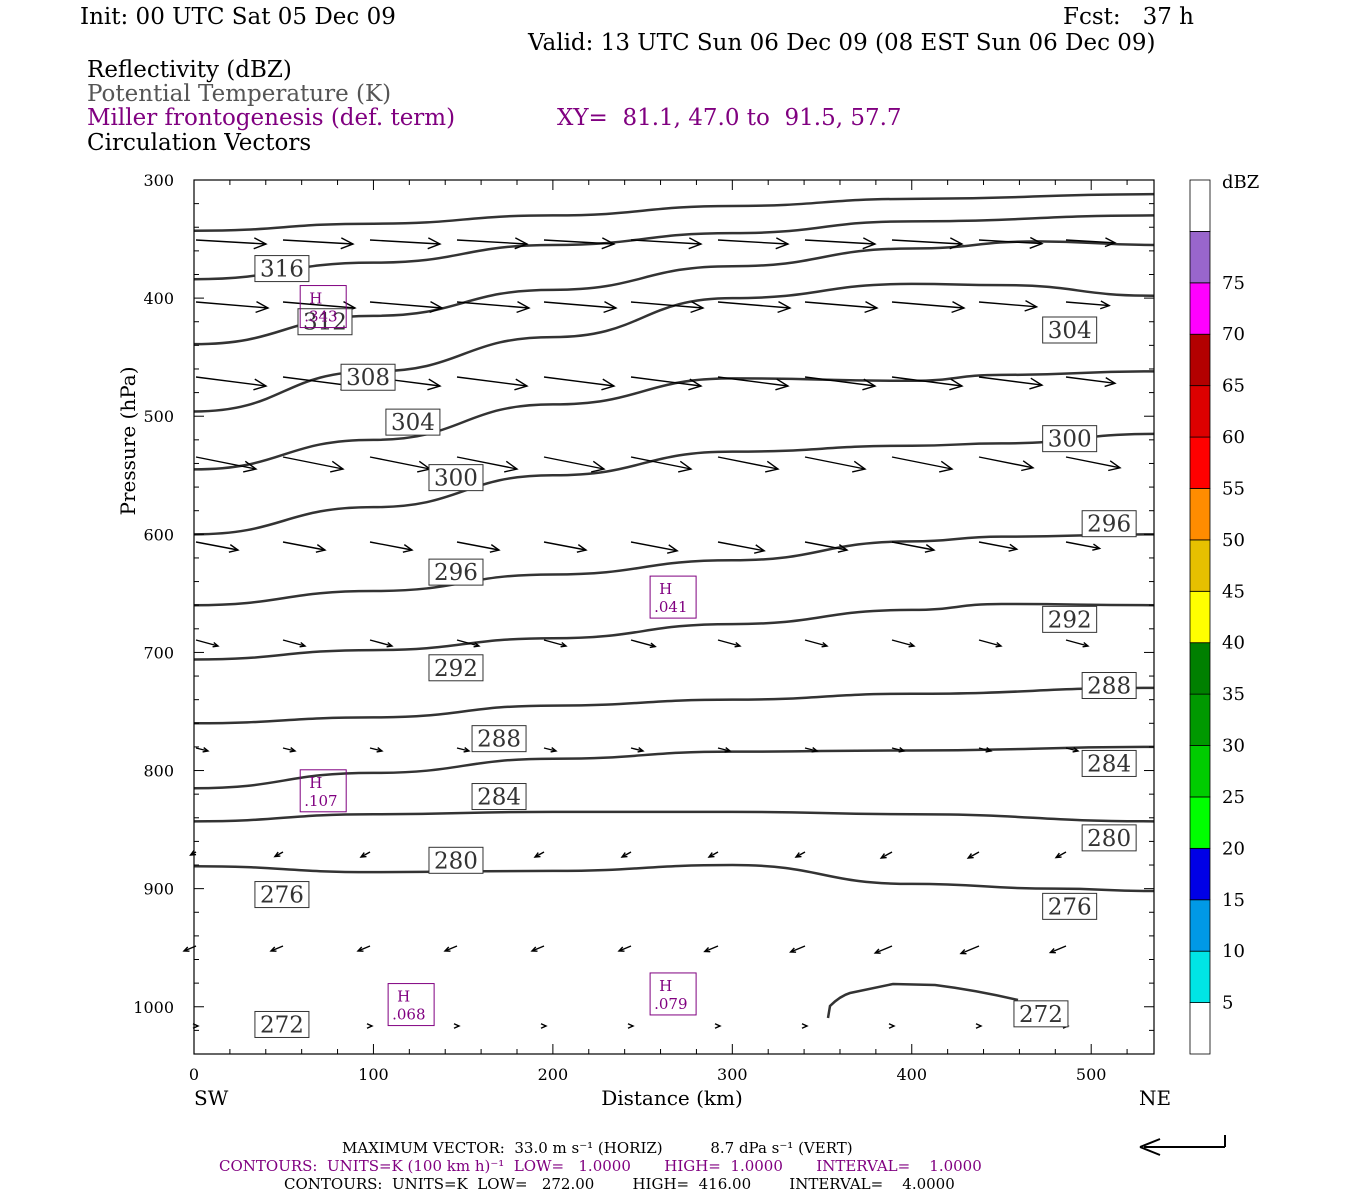 Image resolution: width=1350 pixels, height=1200 pixels. Describe the element at coordinates (320, 801) in the screenshot. I see `frontogenesis-max-value: .107` at that location.